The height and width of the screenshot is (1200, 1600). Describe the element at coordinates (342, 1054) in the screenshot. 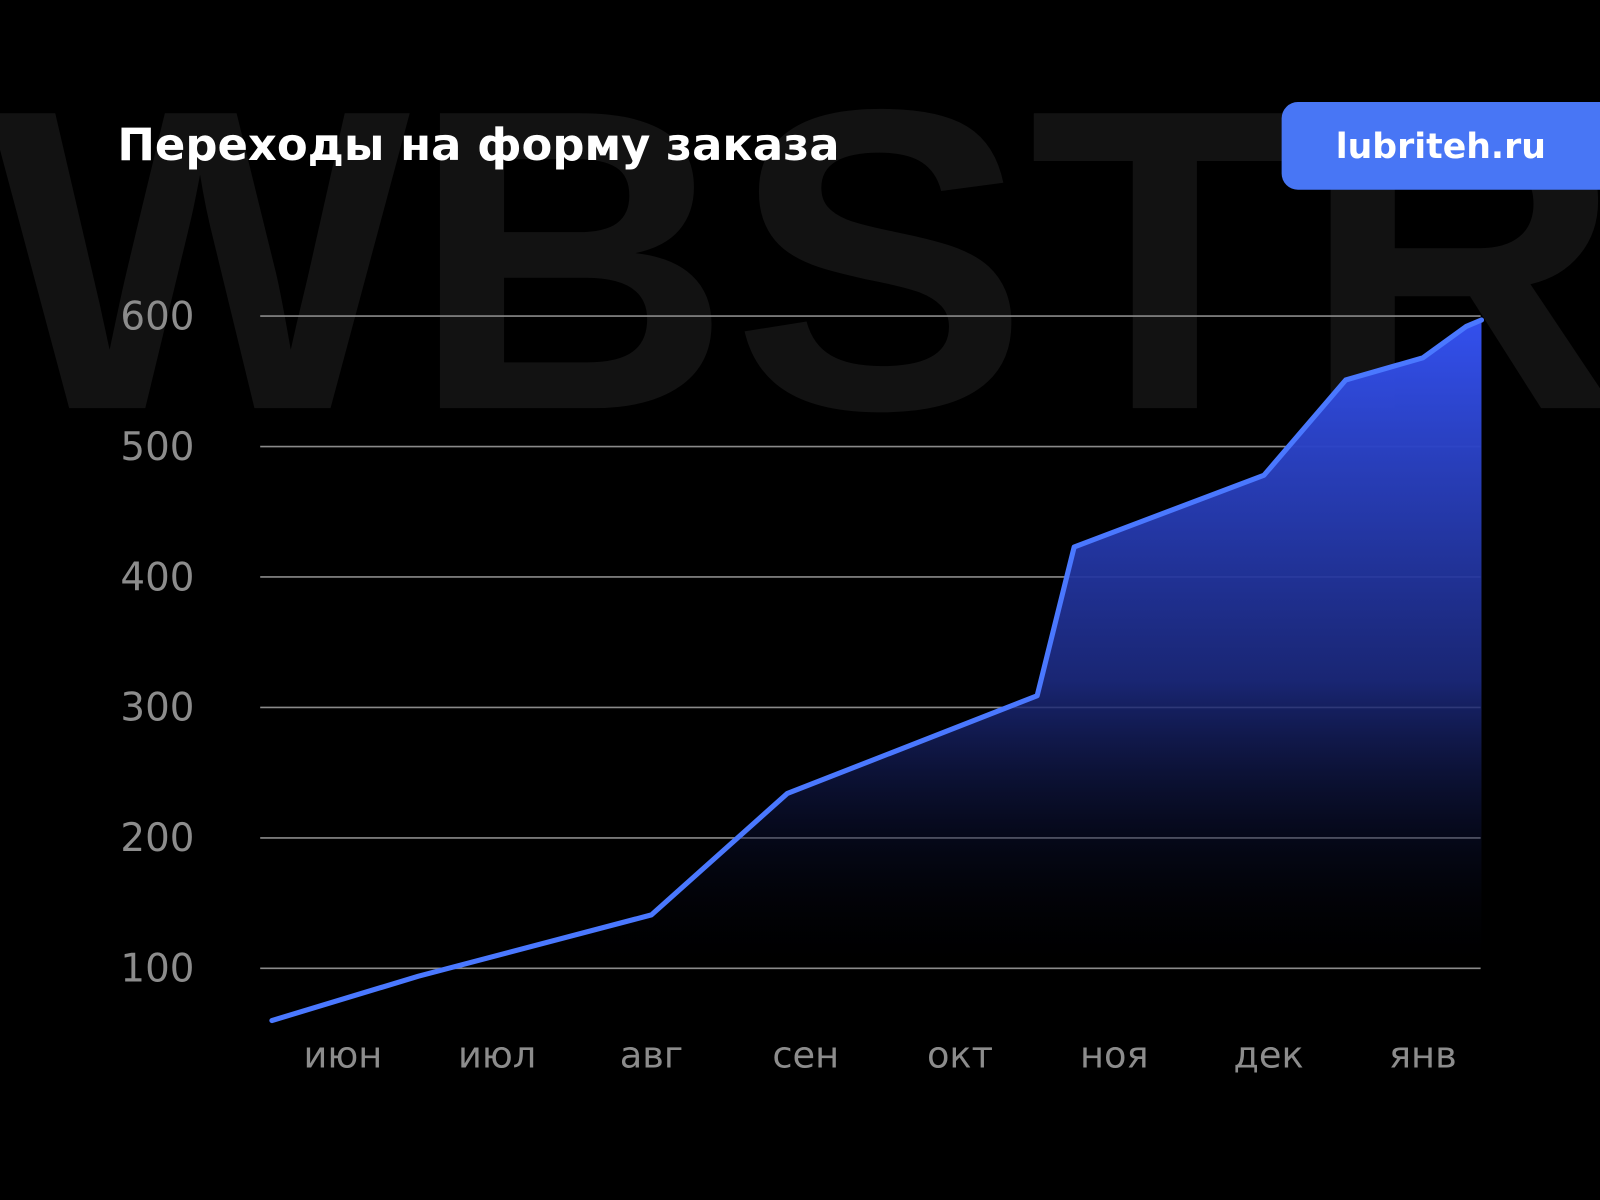

I see `x-tick-label: июн` at that location.